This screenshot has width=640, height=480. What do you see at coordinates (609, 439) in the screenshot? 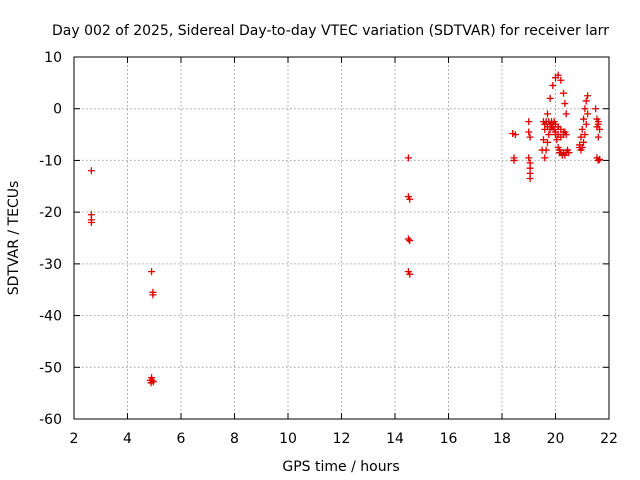
I see `x-tick-label: 22` at bounding box center [609, 439].